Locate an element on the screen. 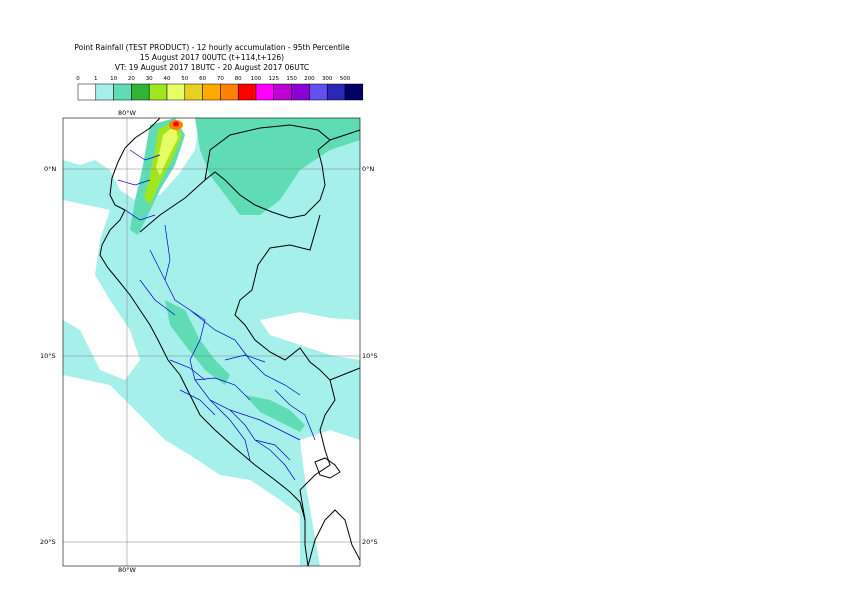 The height and width of the screenshot is (596, 842). legend-label-7: 60 is located at coordinates (202, 79).